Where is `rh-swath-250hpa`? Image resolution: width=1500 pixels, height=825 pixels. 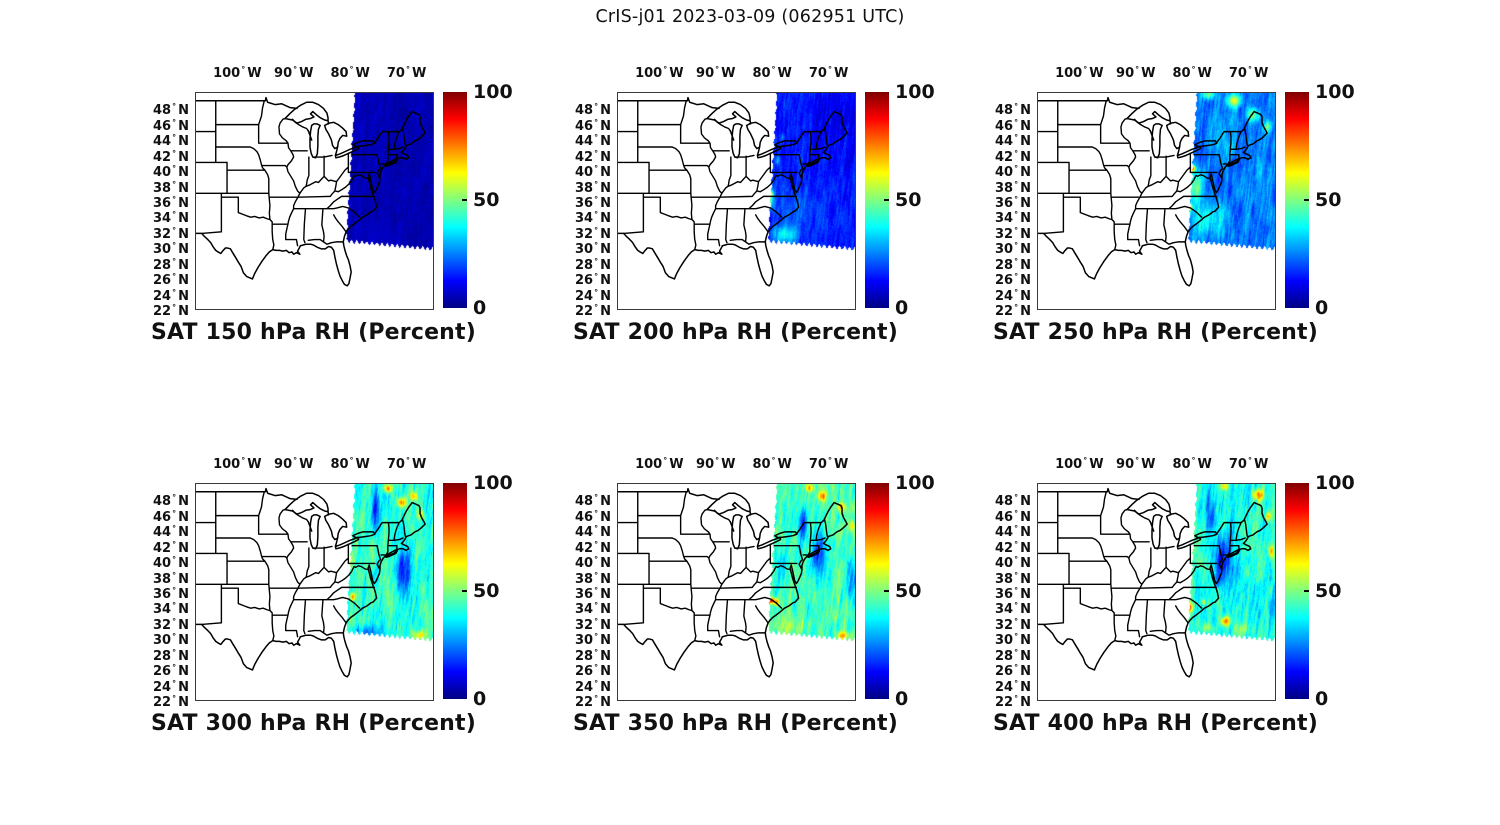
rh-swath-250hpa is located at coordinates (1156, 201).